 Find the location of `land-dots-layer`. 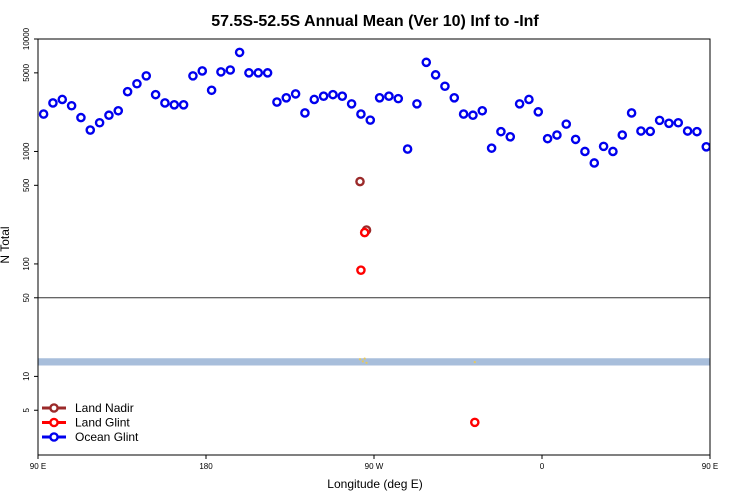

land-dots-layer is located at coordinates (417, 360).